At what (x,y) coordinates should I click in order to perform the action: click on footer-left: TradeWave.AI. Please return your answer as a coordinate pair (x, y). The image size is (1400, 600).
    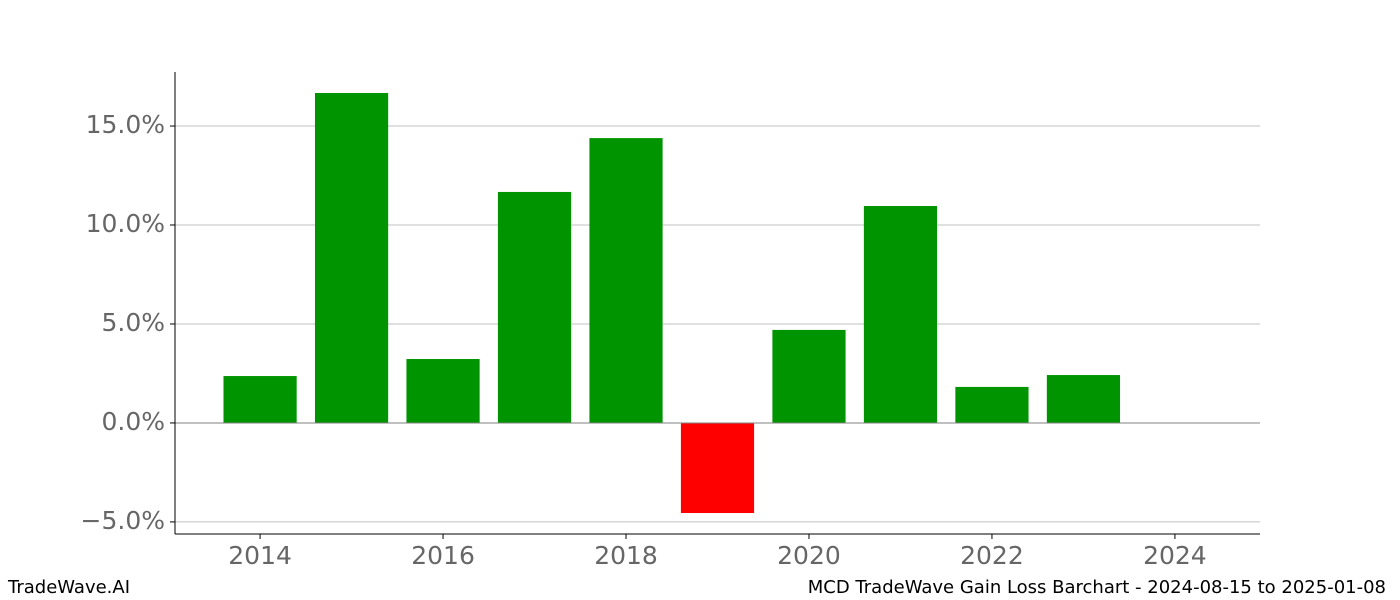
    Looking at the image, I should click on (68, 587).